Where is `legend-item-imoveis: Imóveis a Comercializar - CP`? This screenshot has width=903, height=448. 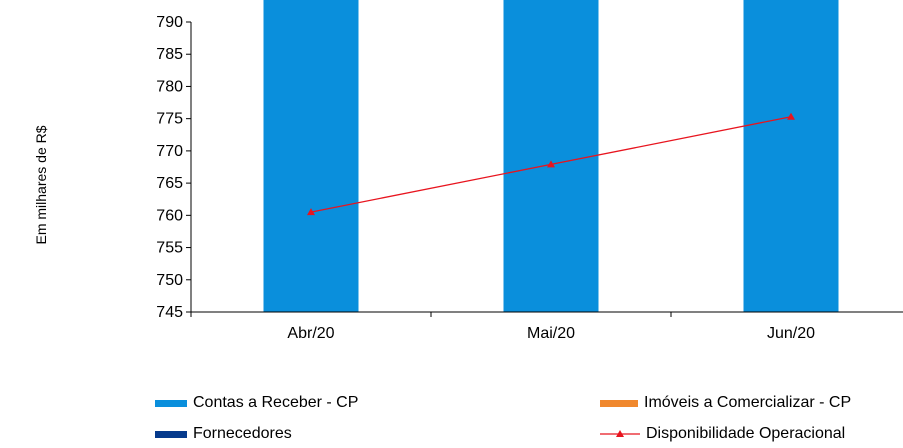
legend-item-imoveis: Imóveis a Comercializar - CP is located at coordinates (725, 403).